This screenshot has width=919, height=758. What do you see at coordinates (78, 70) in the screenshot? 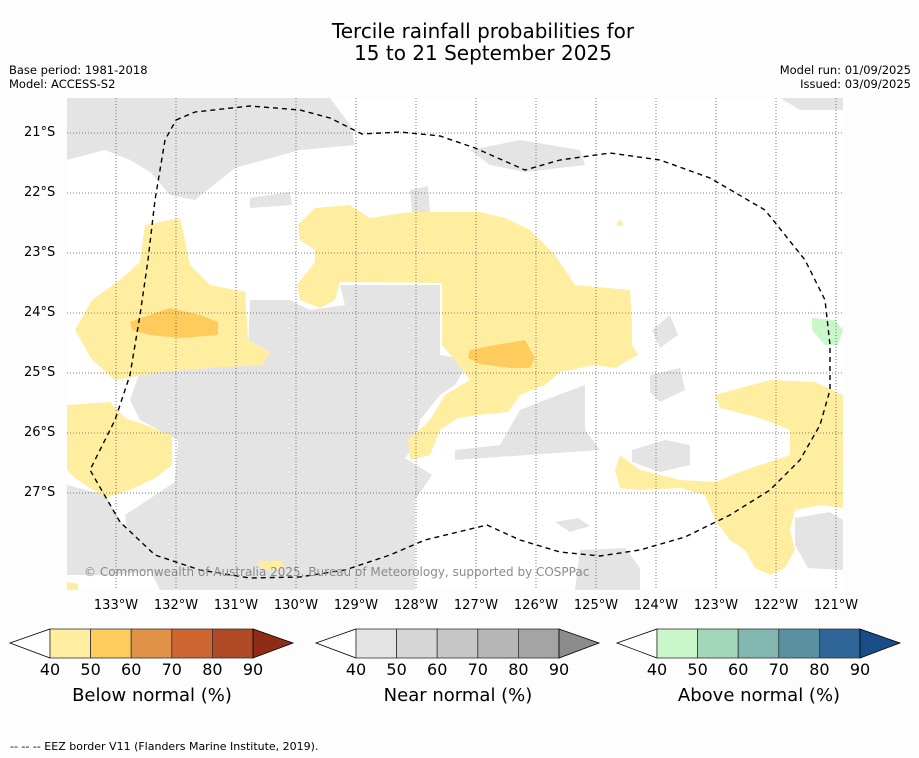
I see `base-period: Base period: 1981-2018` at bounding box center [78, 70].